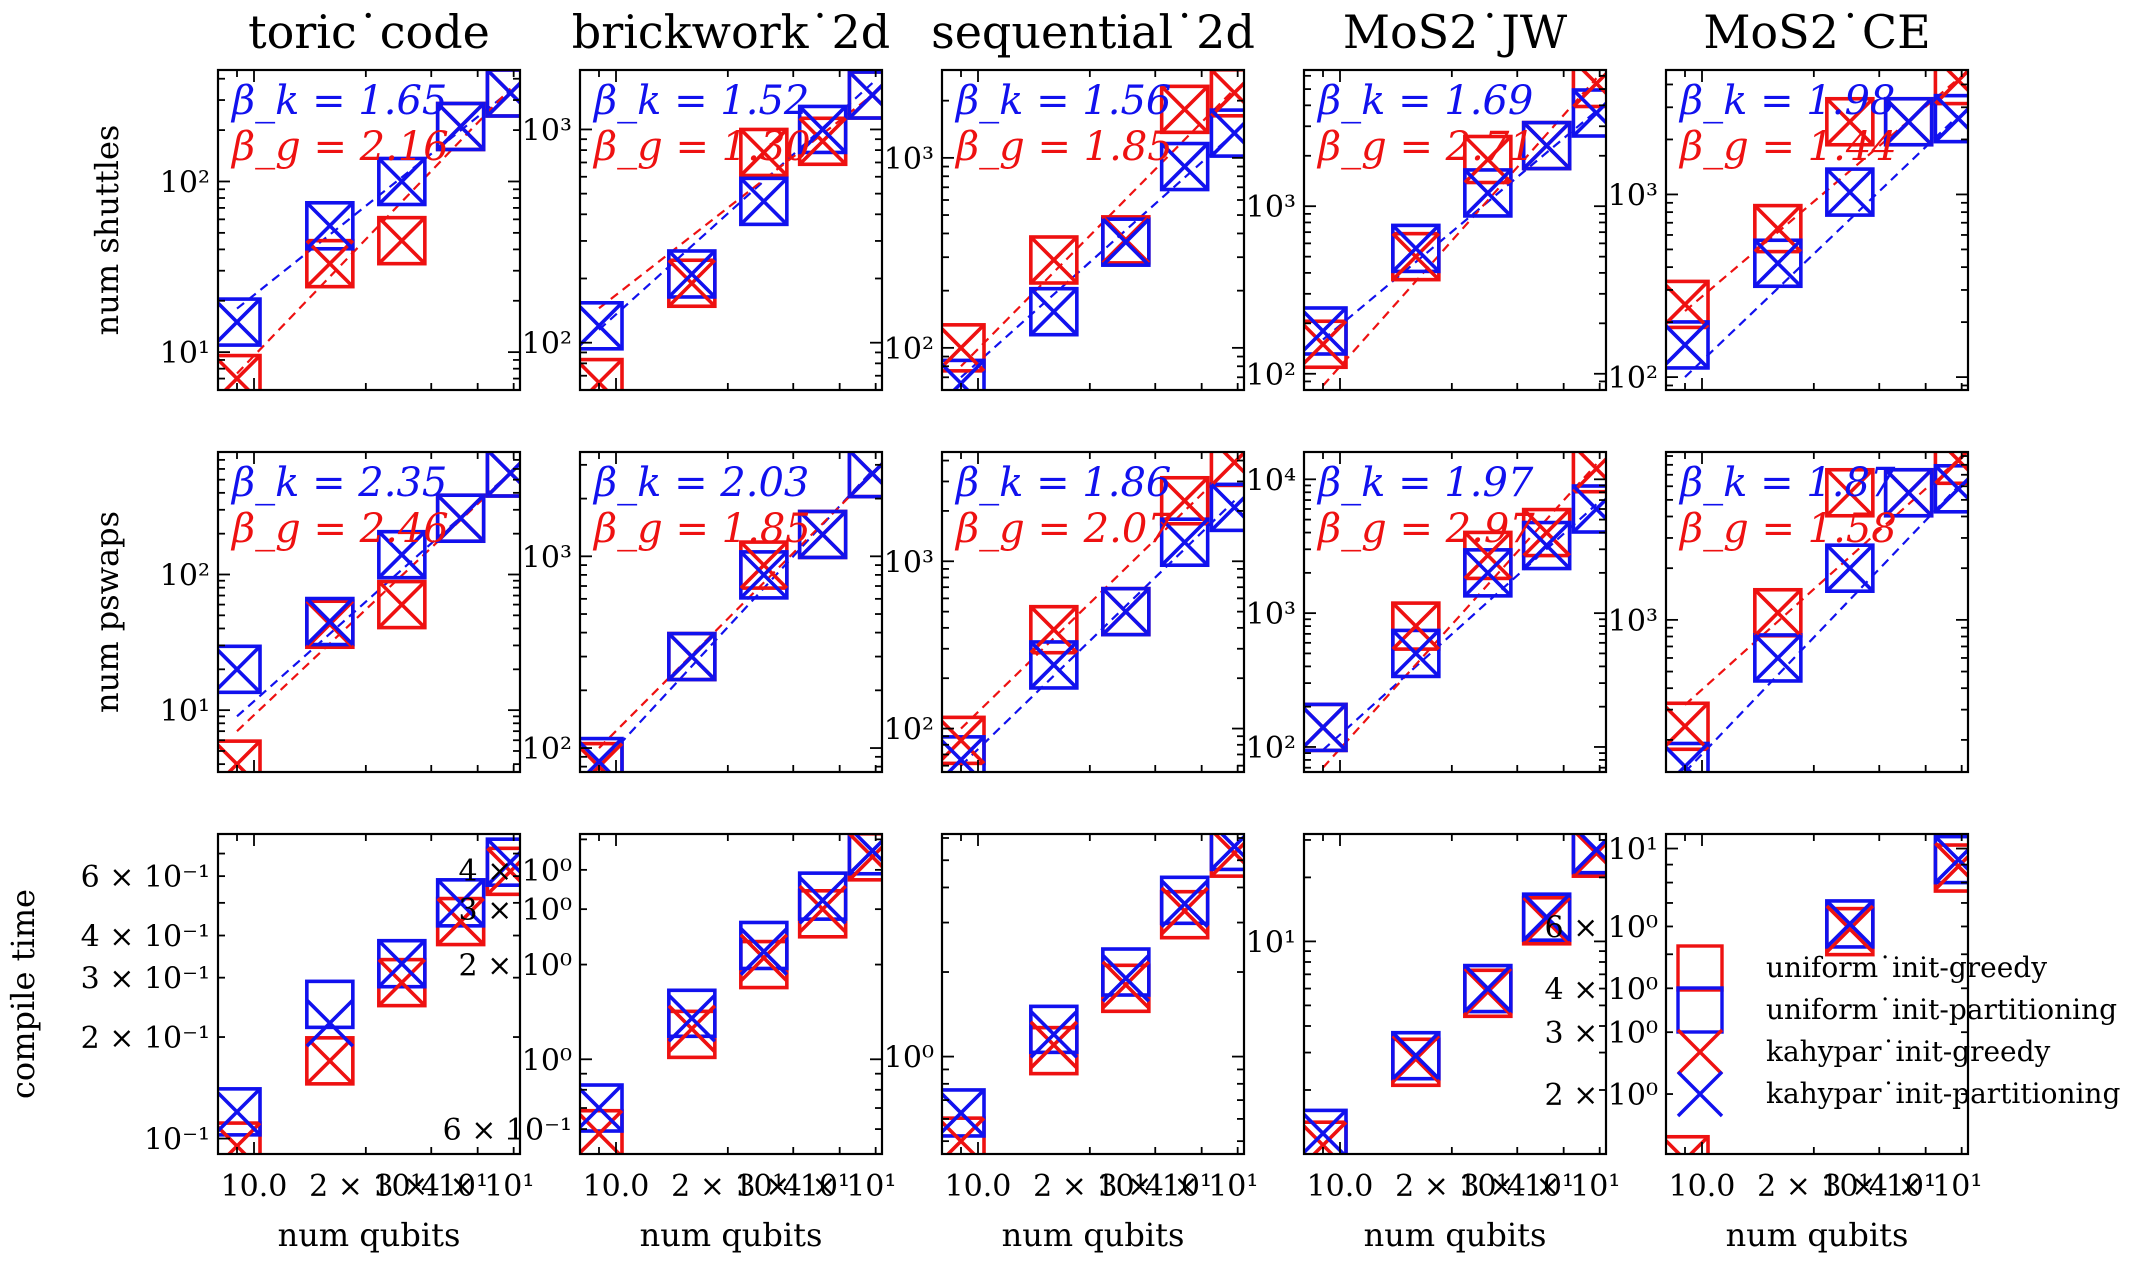  What do you see at coordinates (731, 1235) in the screenshot?
I see `x-axis-label: num qubits` at bounding box center [731, 1235].